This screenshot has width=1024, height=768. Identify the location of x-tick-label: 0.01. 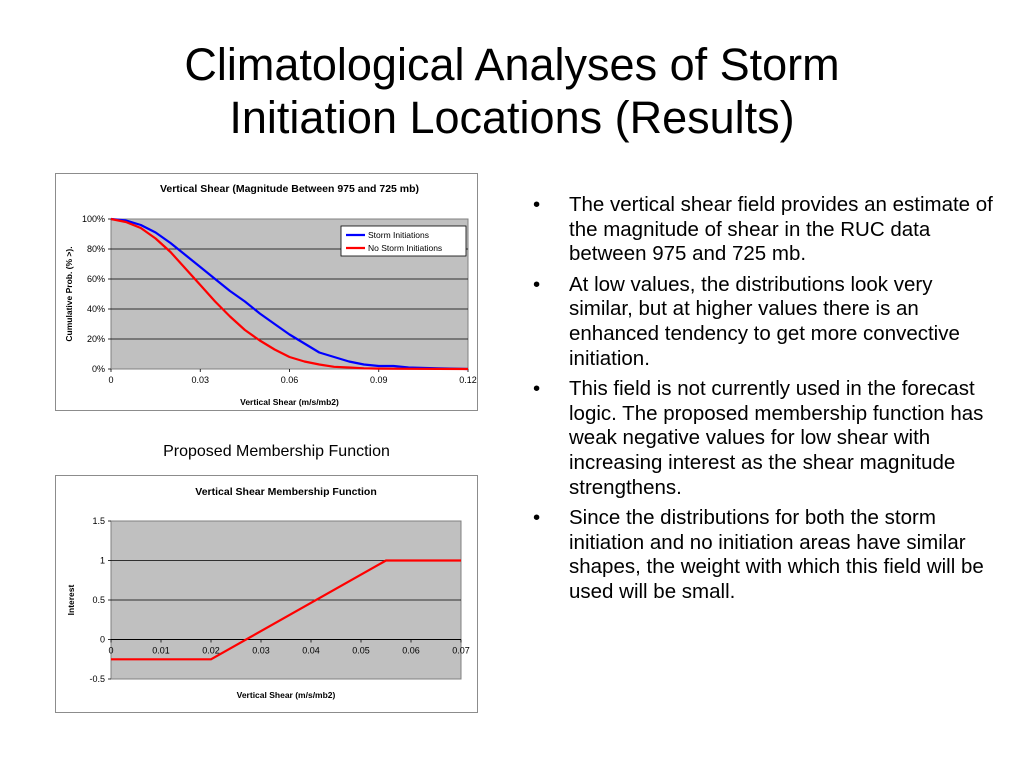
(161, 651).